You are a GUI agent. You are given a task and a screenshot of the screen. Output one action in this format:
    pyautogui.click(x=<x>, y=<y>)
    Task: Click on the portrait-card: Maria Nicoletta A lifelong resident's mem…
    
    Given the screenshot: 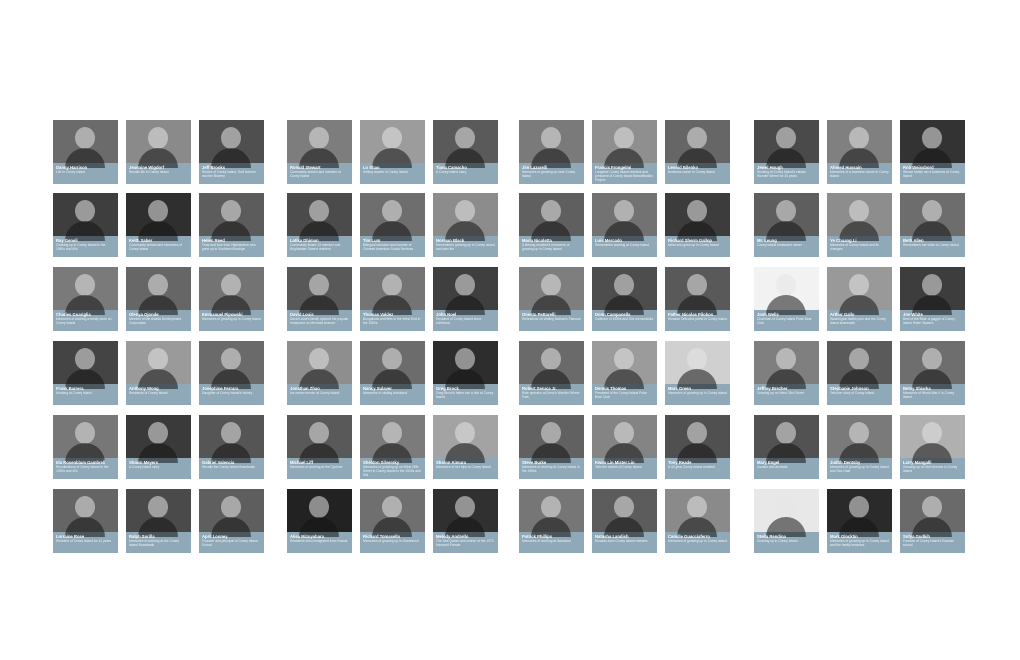 What is the action you would take?
    pyautogui.click(x=551, y=225)
    